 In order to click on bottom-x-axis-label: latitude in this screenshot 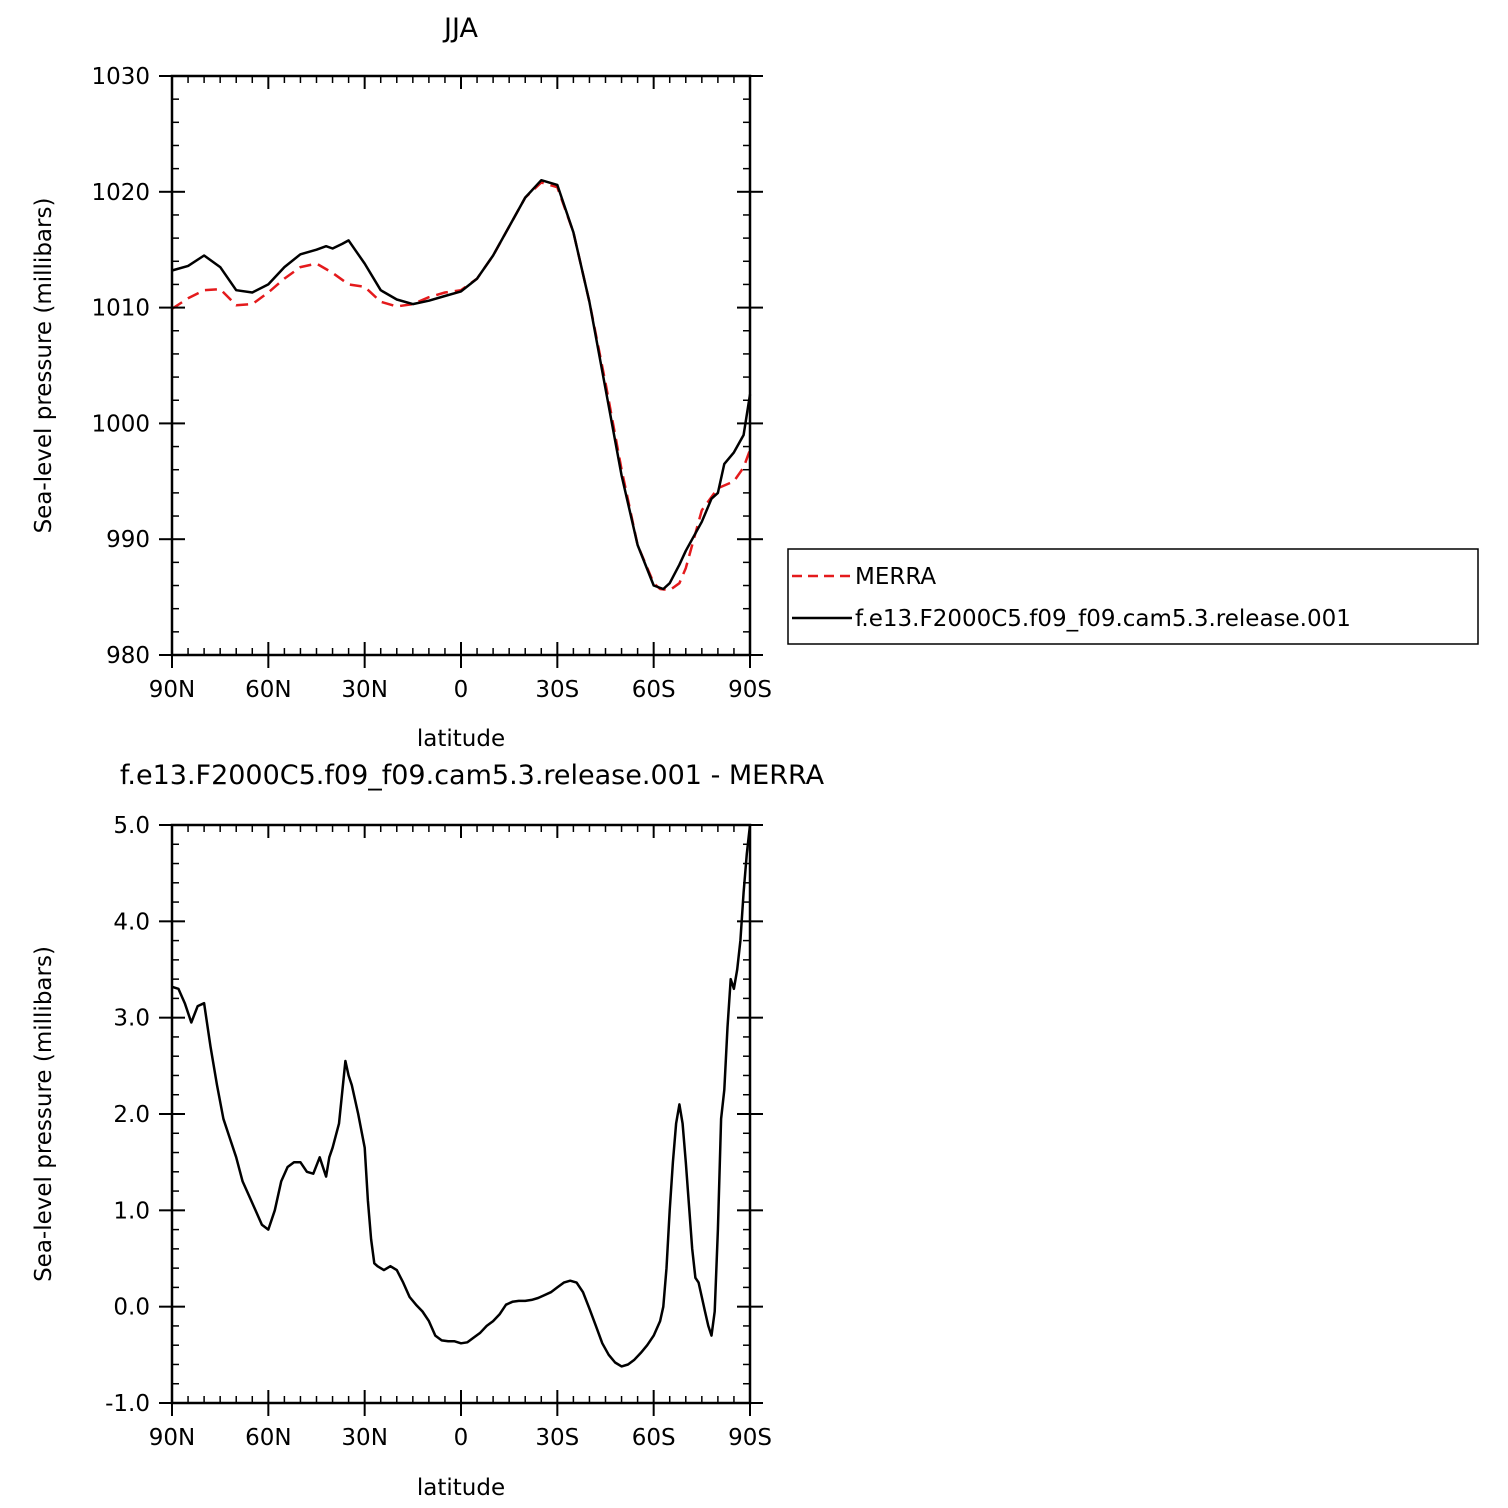, I will do `click(461, 1488)`.